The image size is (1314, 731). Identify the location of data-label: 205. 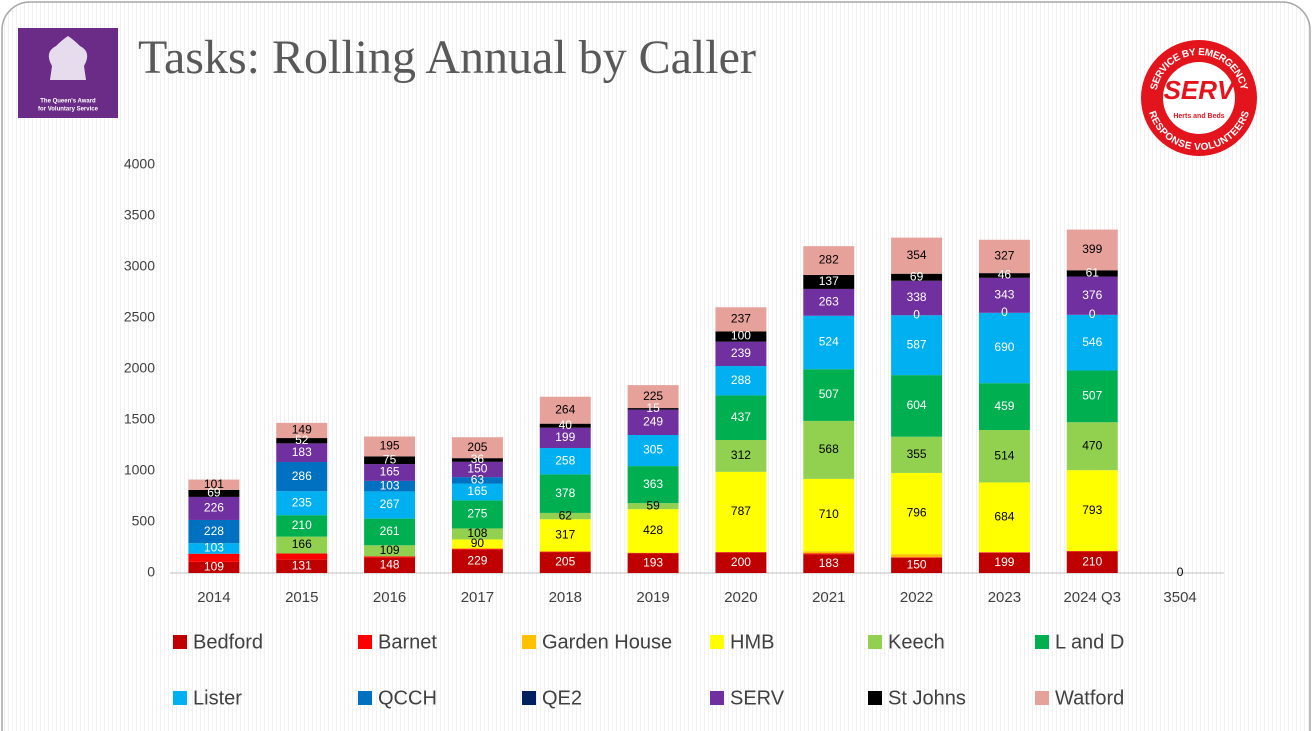
(565, 562).